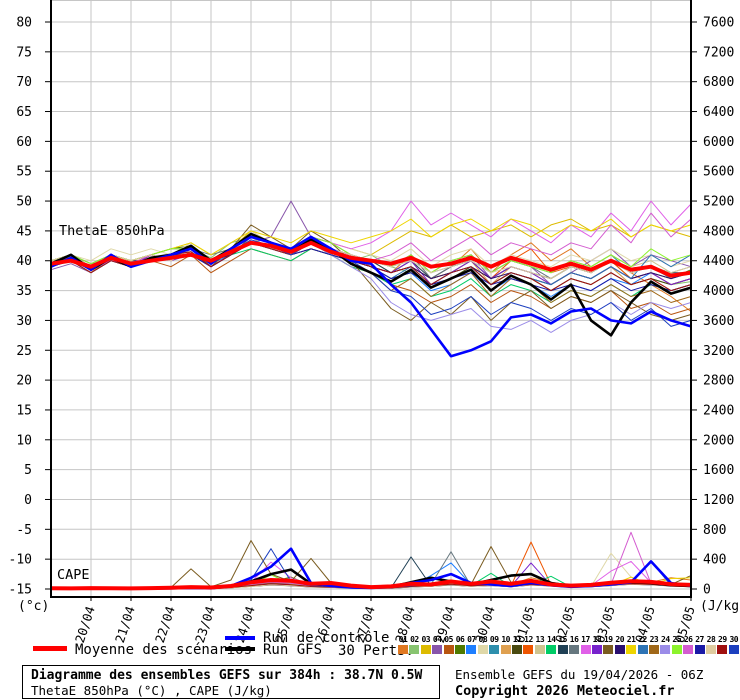 The height and width of the screenshot is (700, 740). I want to click on right-tick-label: 6400, so click(718, 112).